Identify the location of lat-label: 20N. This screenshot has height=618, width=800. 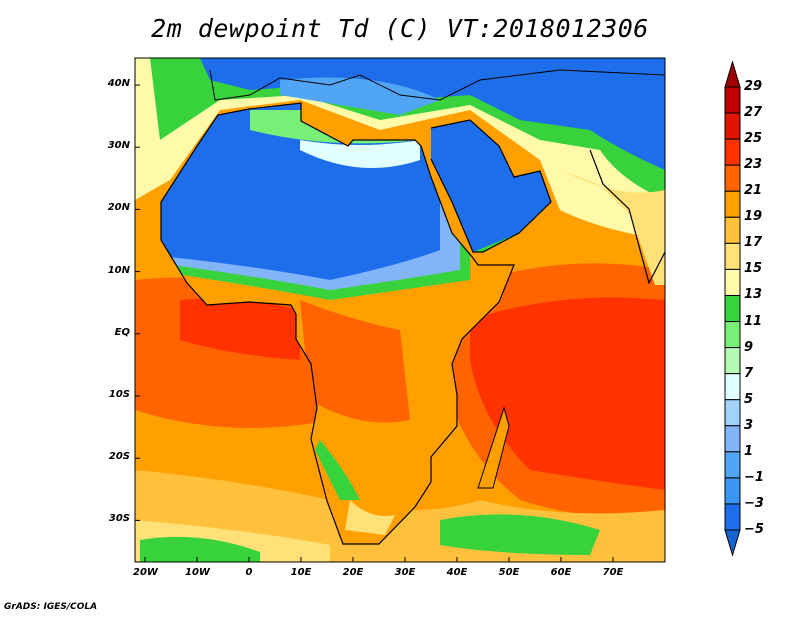
(118, 208).